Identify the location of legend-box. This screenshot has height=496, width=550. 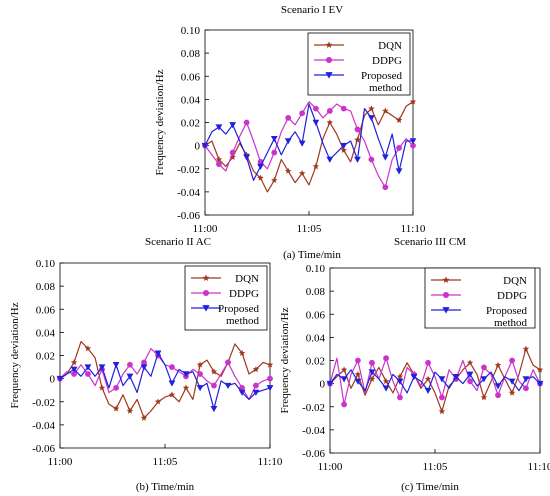
(359, 64).